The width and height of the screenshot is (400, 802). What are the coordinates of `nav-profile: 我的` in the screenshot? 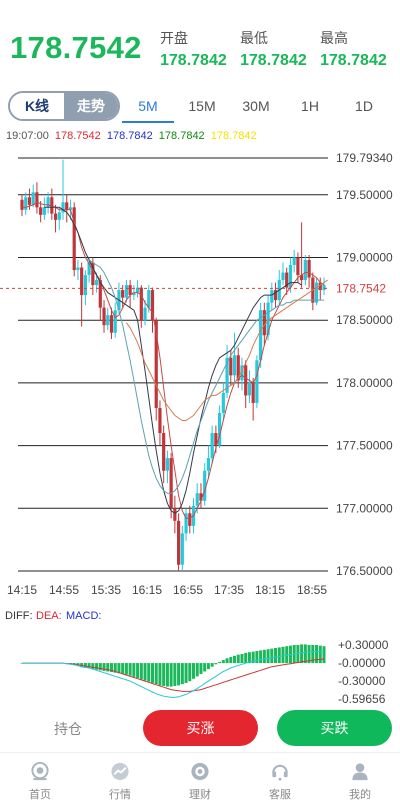 It's located at (360, 777).